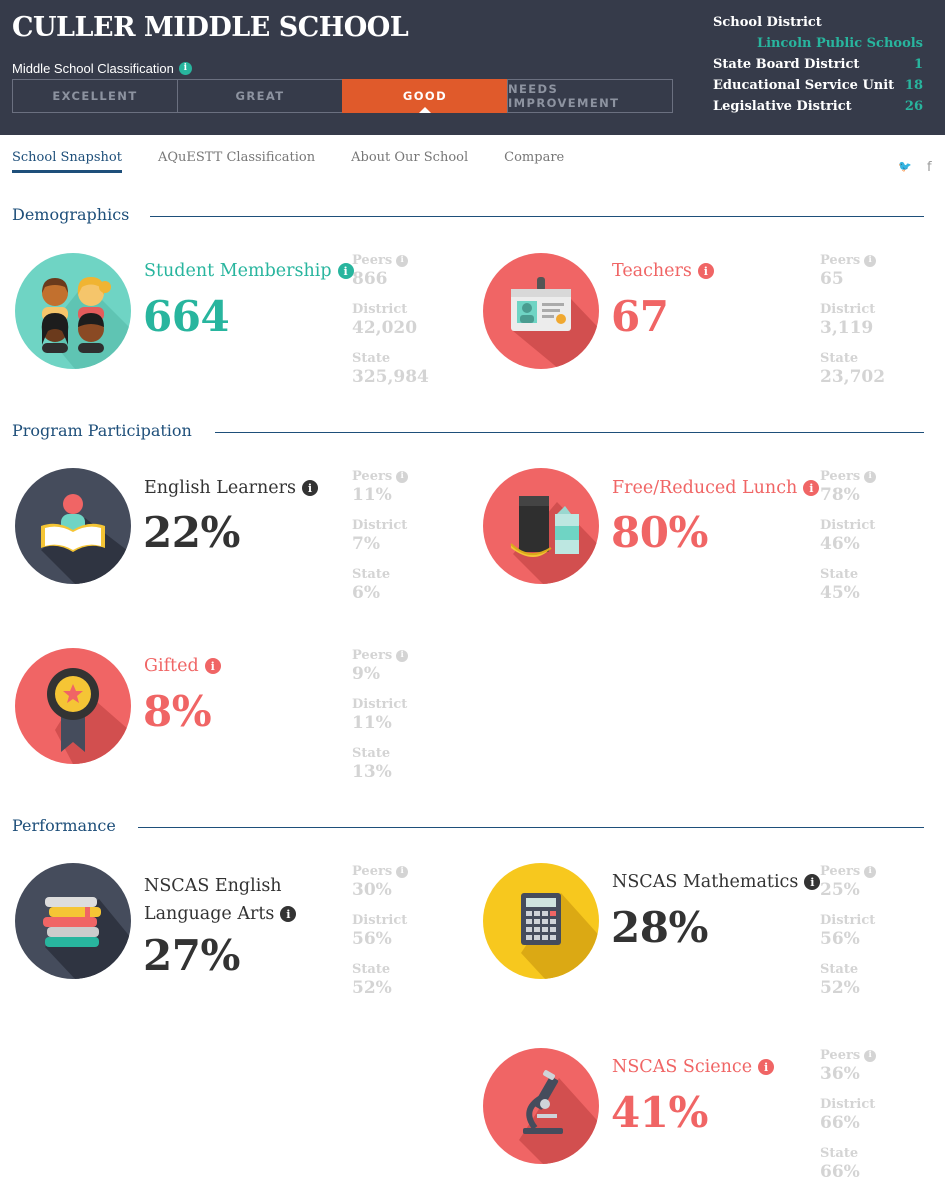 This screenshot has height=1198, width=945. I want to click on classification-excellent: EXCELLENT, so click(95, 96).